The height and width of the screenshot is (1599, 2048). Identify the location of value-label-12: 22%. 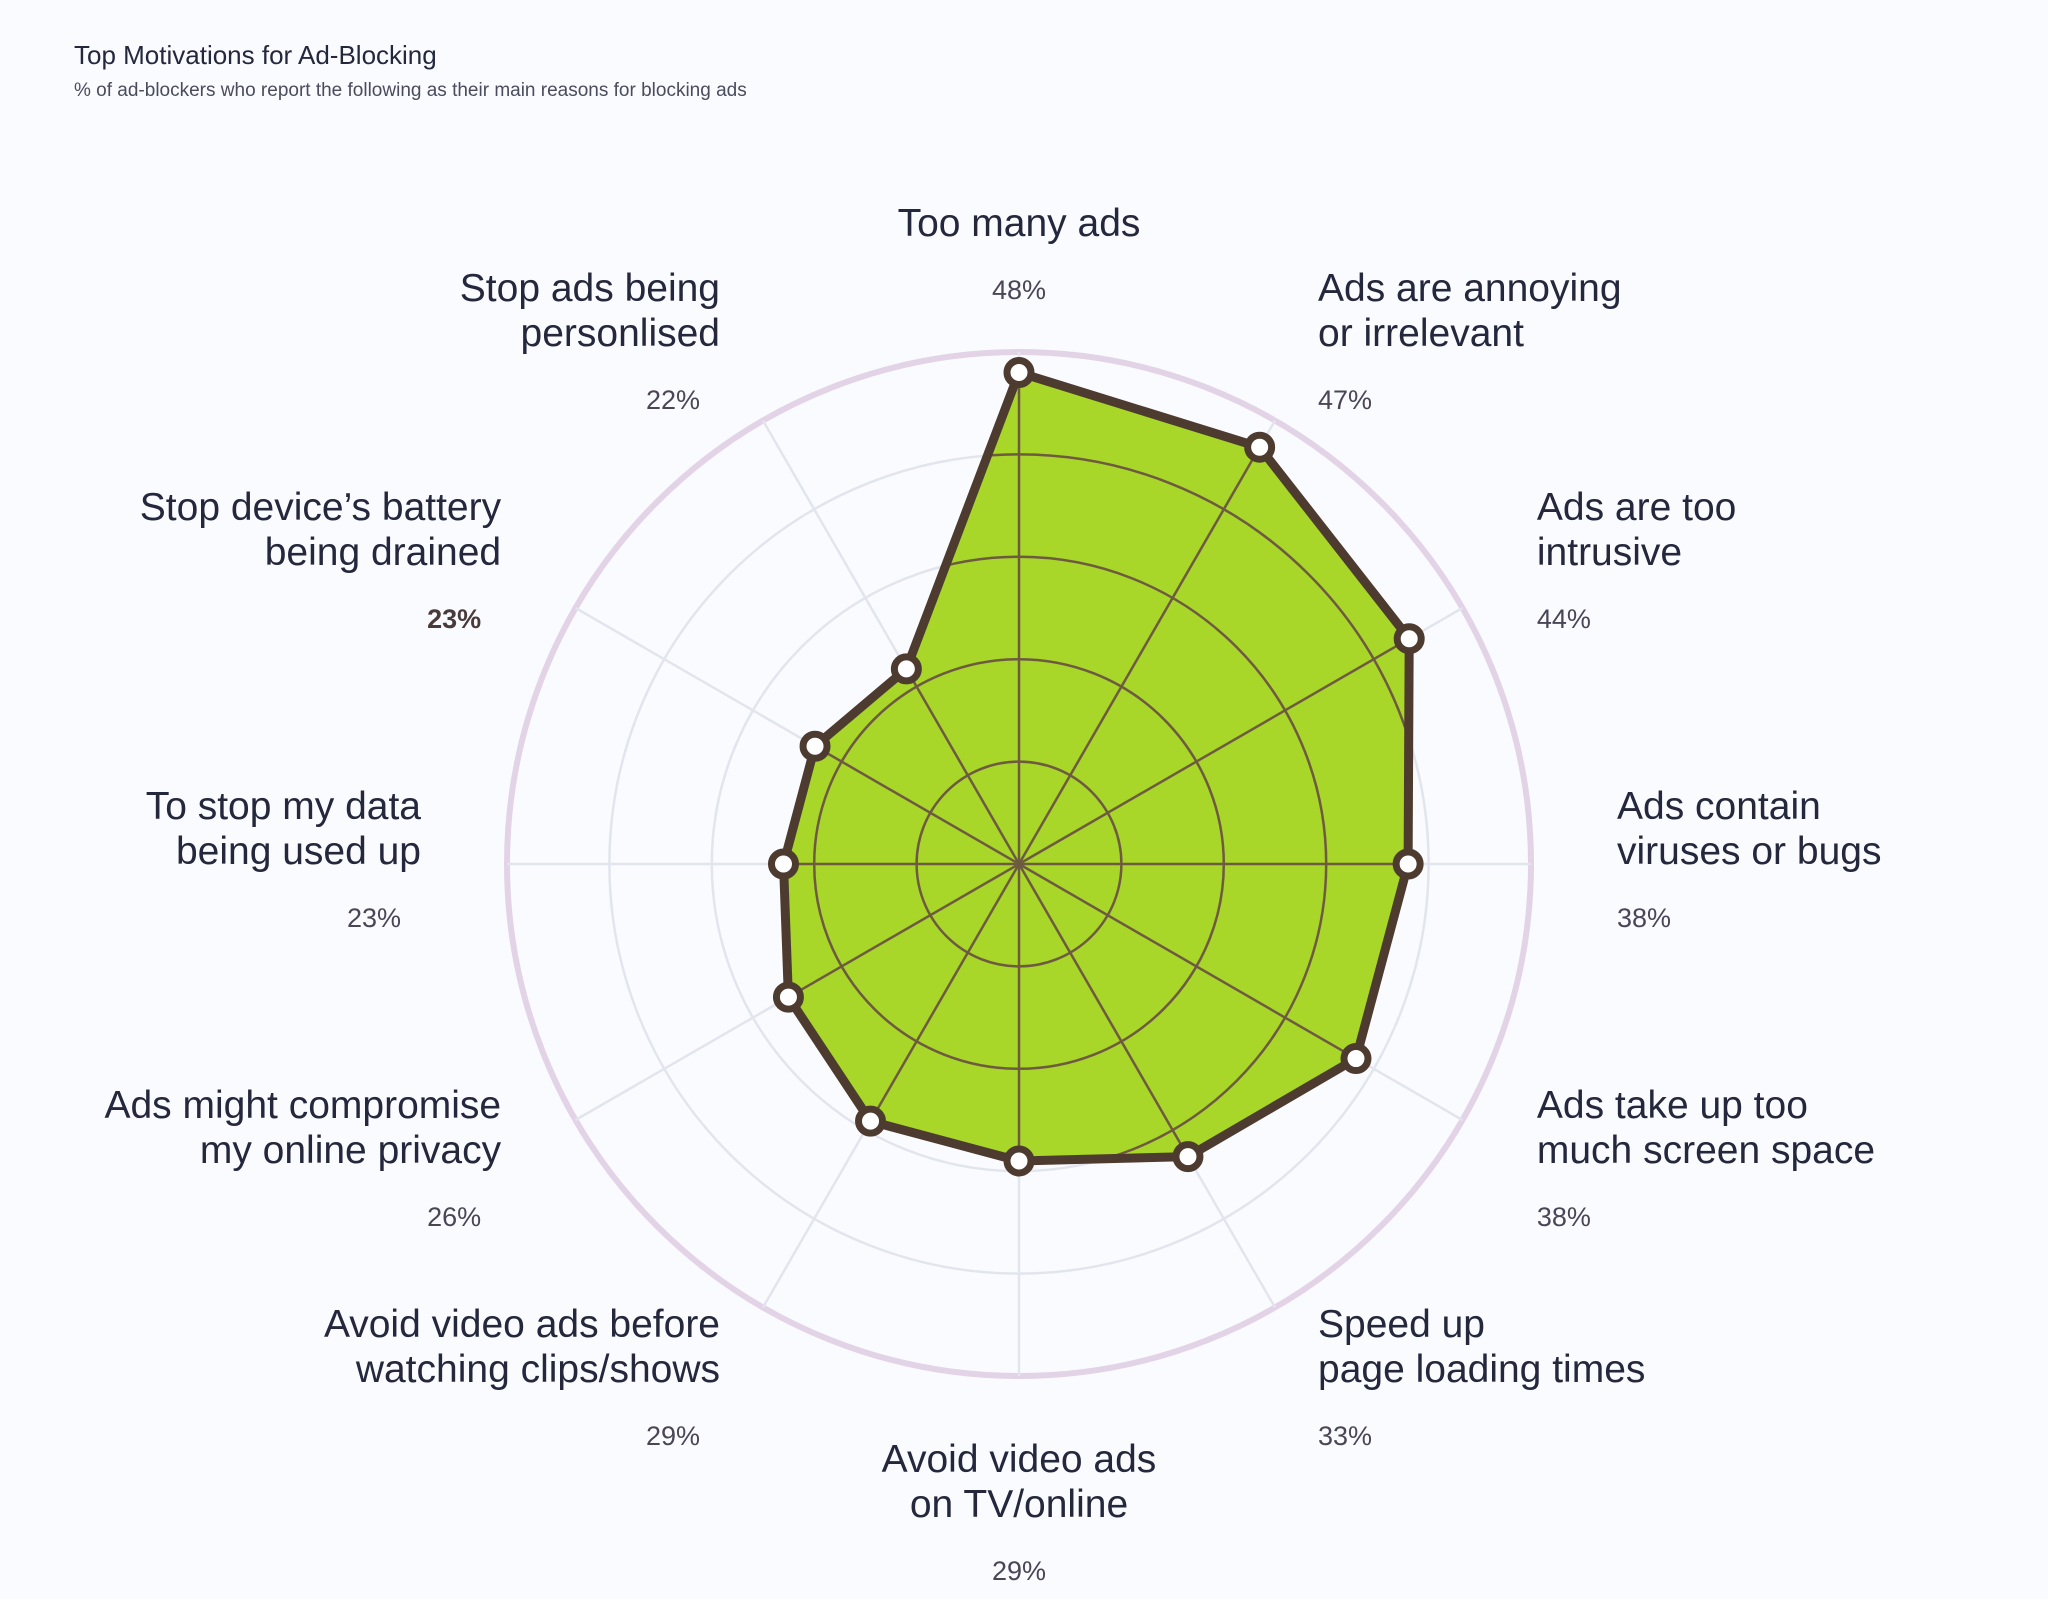
(673, 400).